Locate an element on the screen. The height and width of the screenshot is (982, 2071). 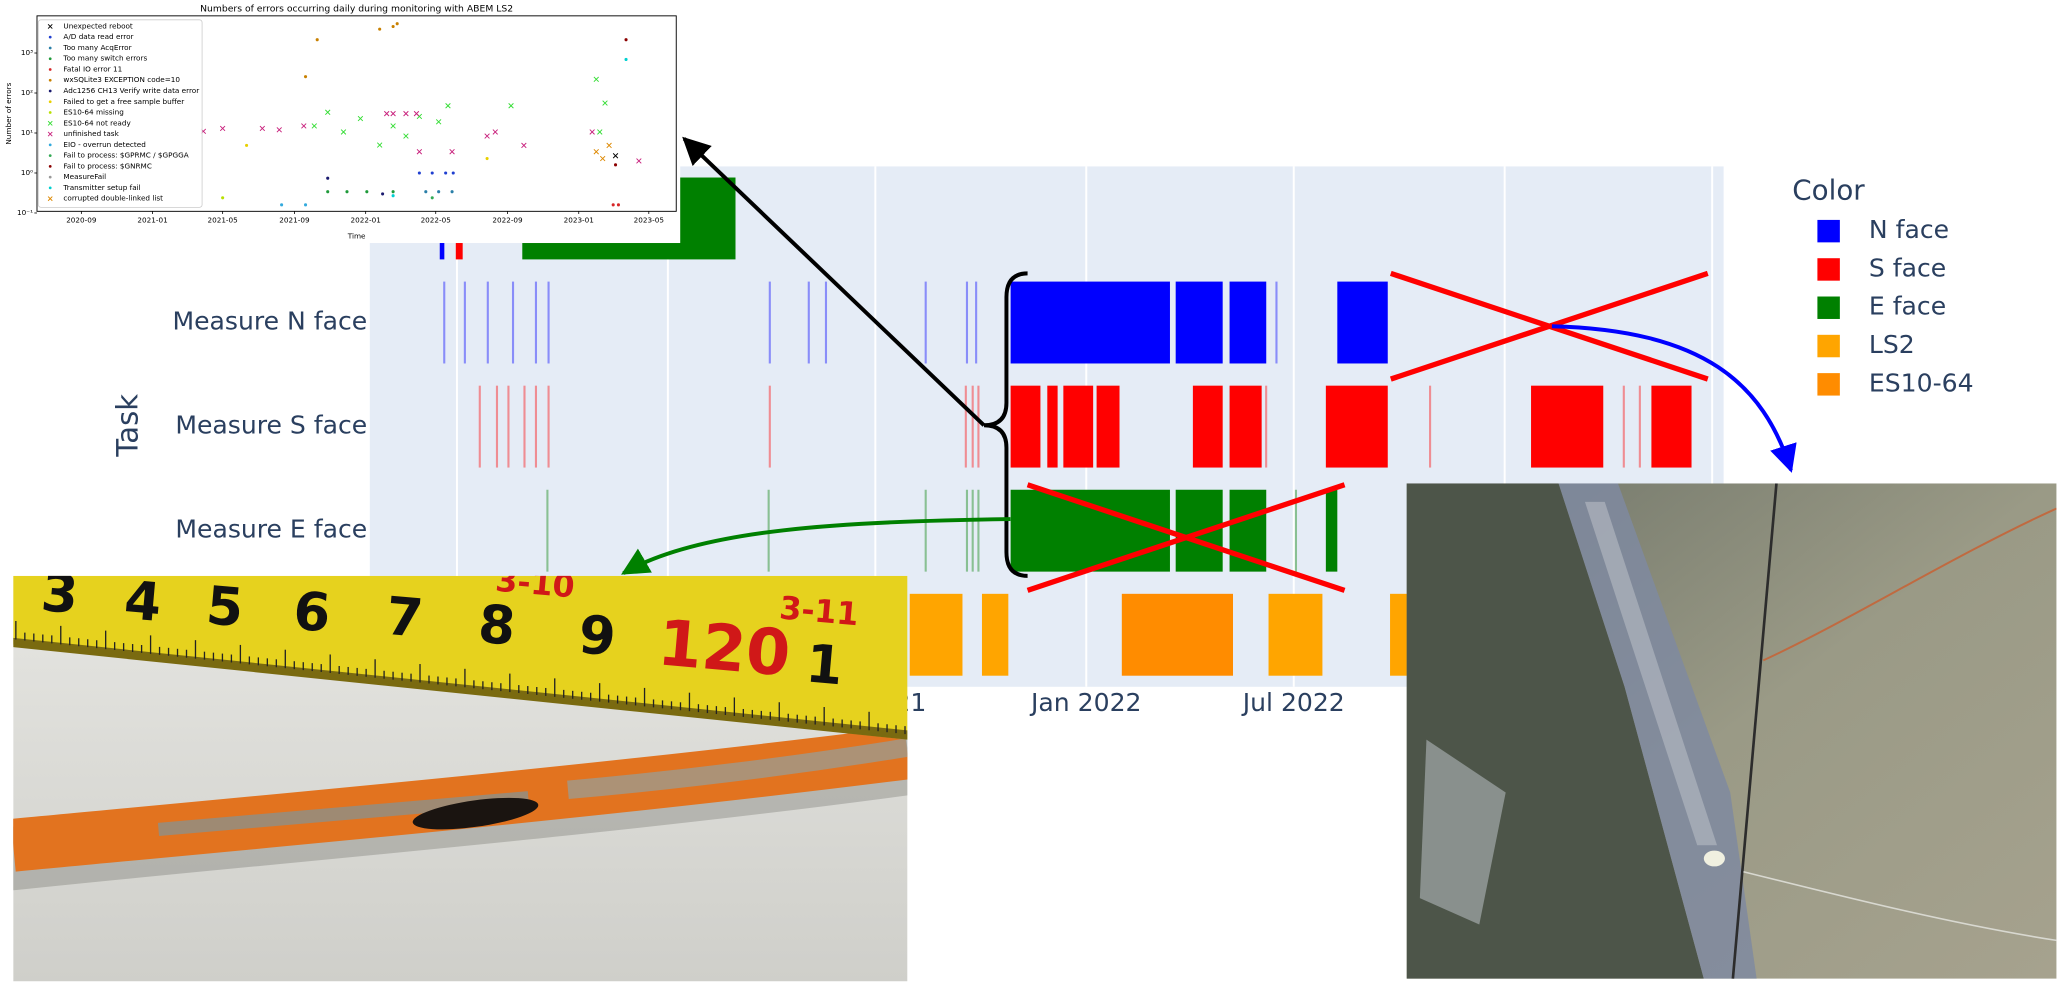
tape-number: 8 is located at coordinates (497, 626).